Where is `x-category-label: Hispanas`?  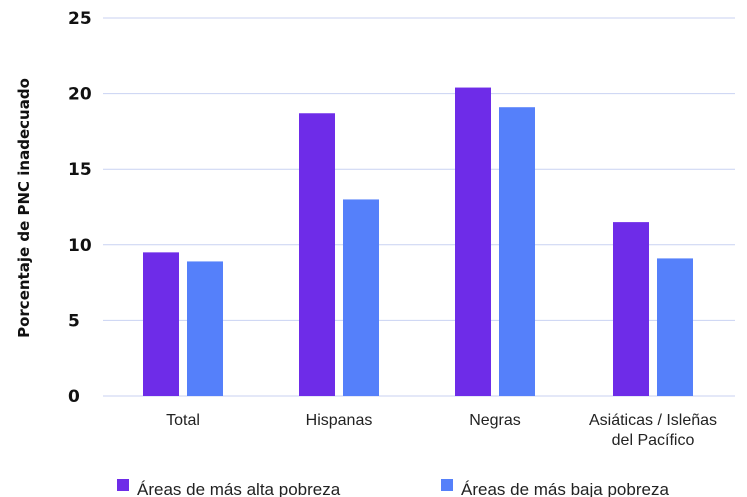 x-category-label: Hispanas is located at coordinates (339, 420).